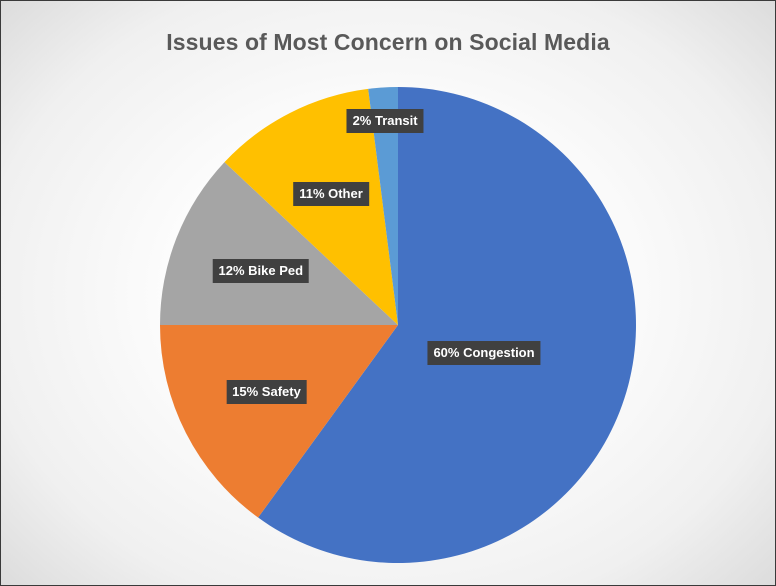 This screenshot has height=586, width=776. Describe the element at coordinates (266, 392) in the screenshot. I see `data-label-safety: 15% Safety` at that location.